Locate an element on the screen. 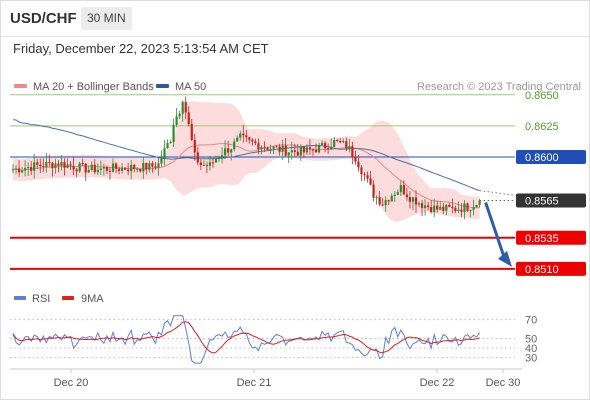  forecast-arrow-shaft is located at coordinates (495, 229).